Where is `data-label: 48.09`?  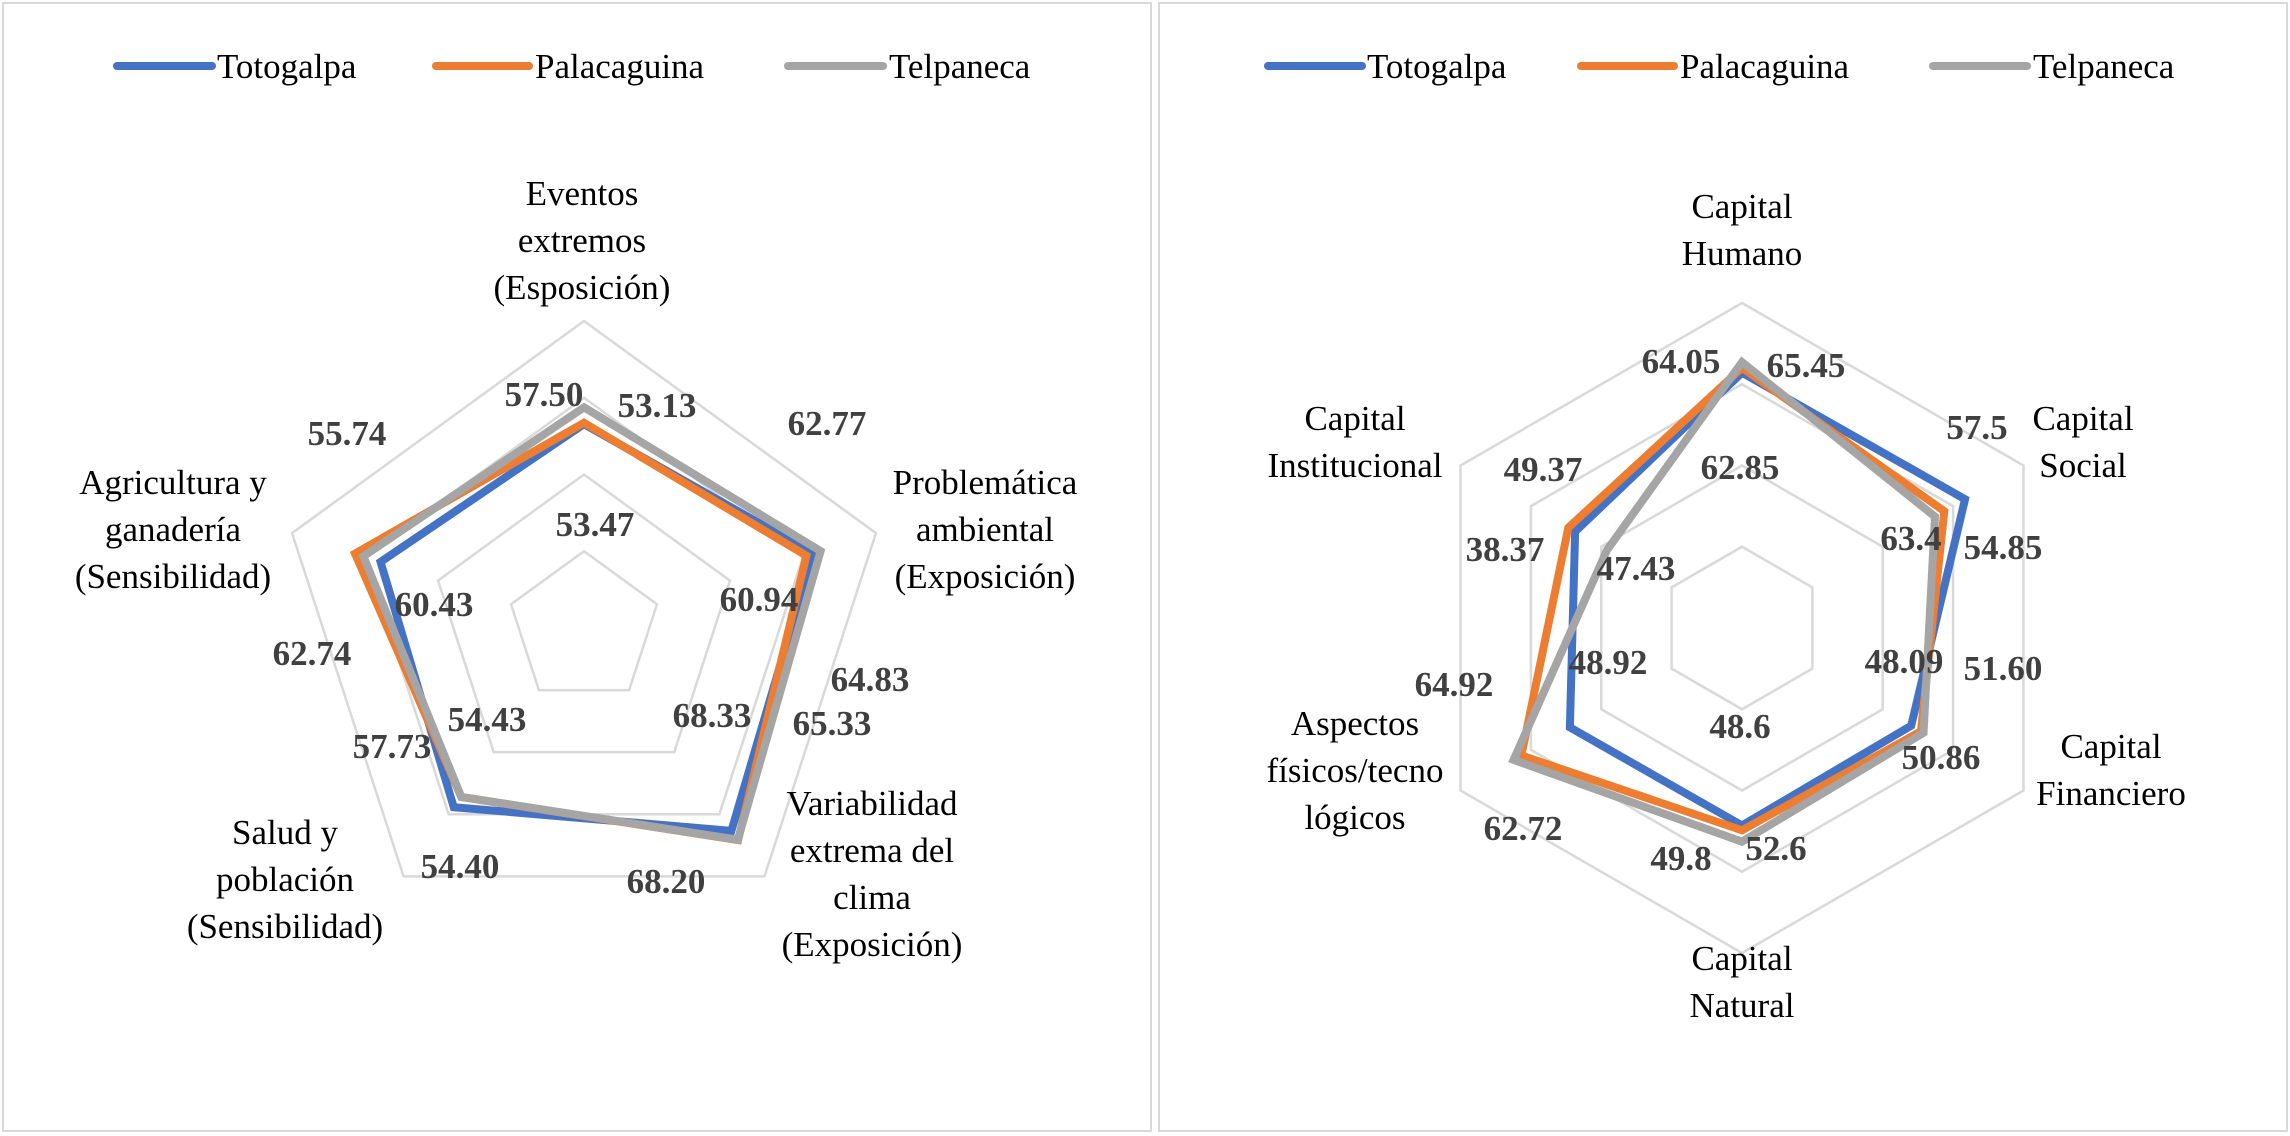 data-label: 48.09 is located at coordinates (1904, 661).